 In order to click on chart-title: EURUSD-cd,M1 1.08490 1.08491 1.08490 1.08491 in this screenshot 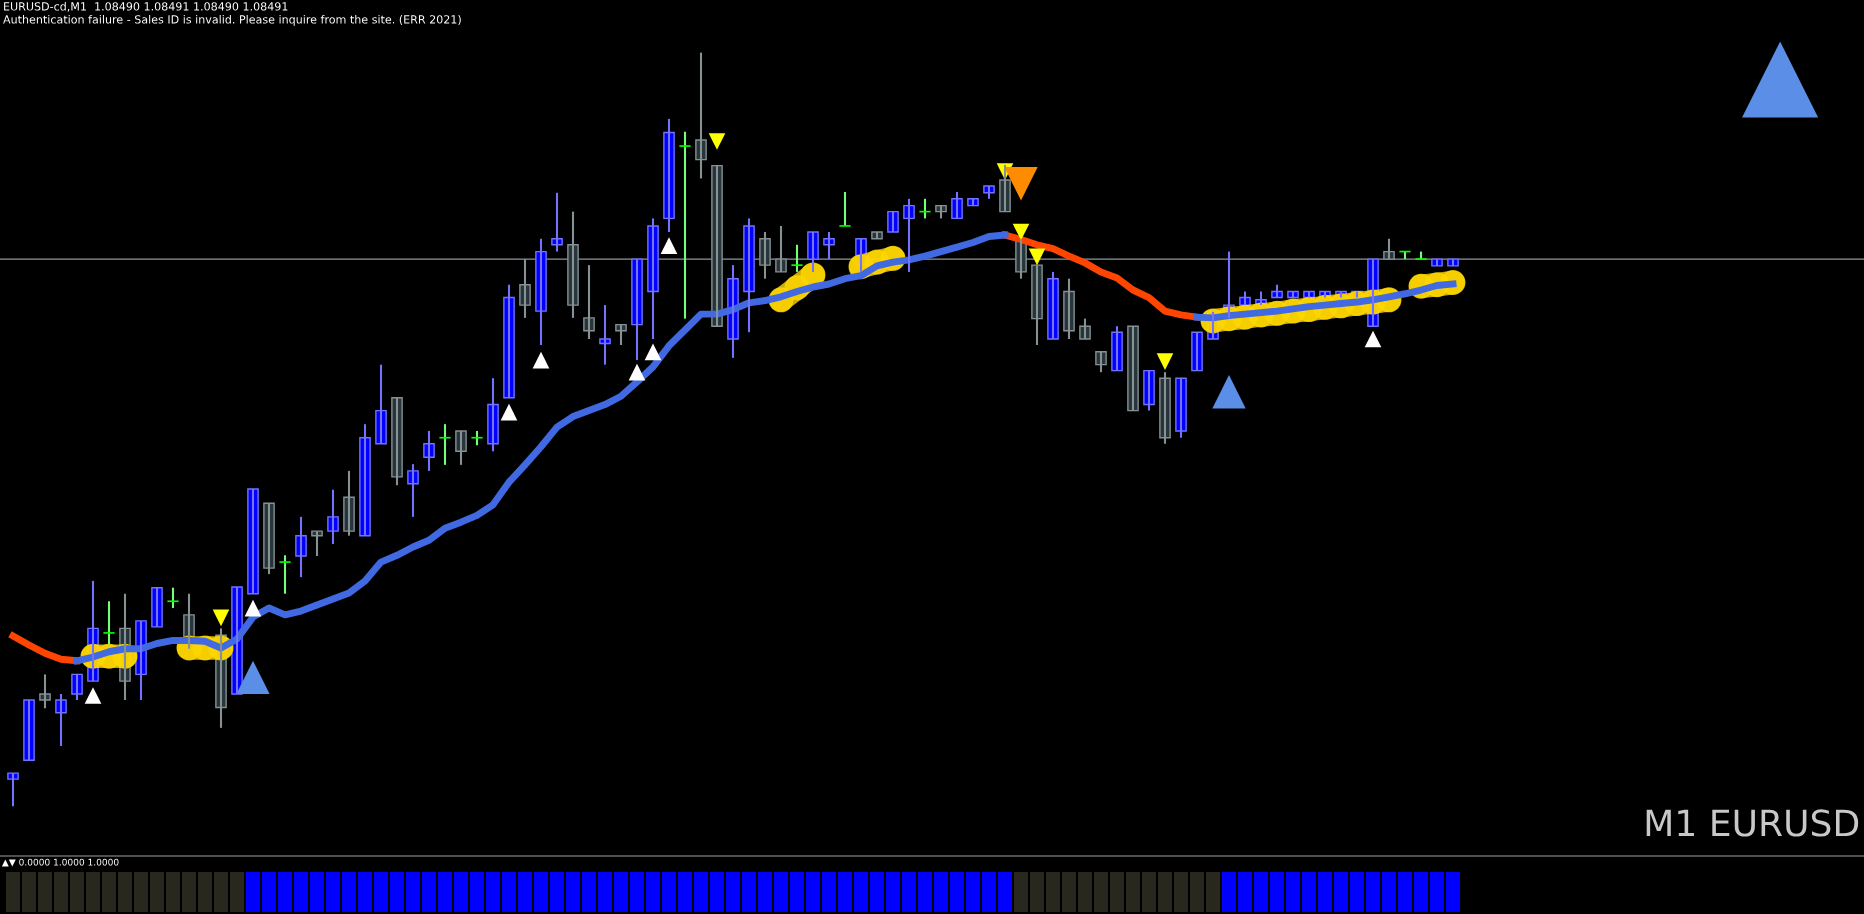, I will do `click(146, 7)`.